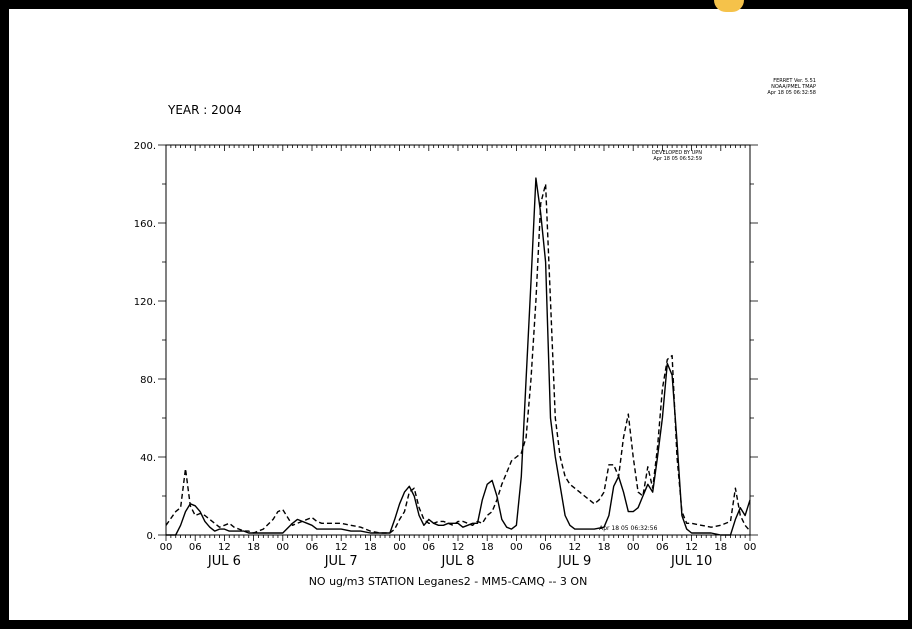 Image resolution: width=912 pixels, height=629 pixels. I want to click on day-label: JUL 8, so click(458, 561).